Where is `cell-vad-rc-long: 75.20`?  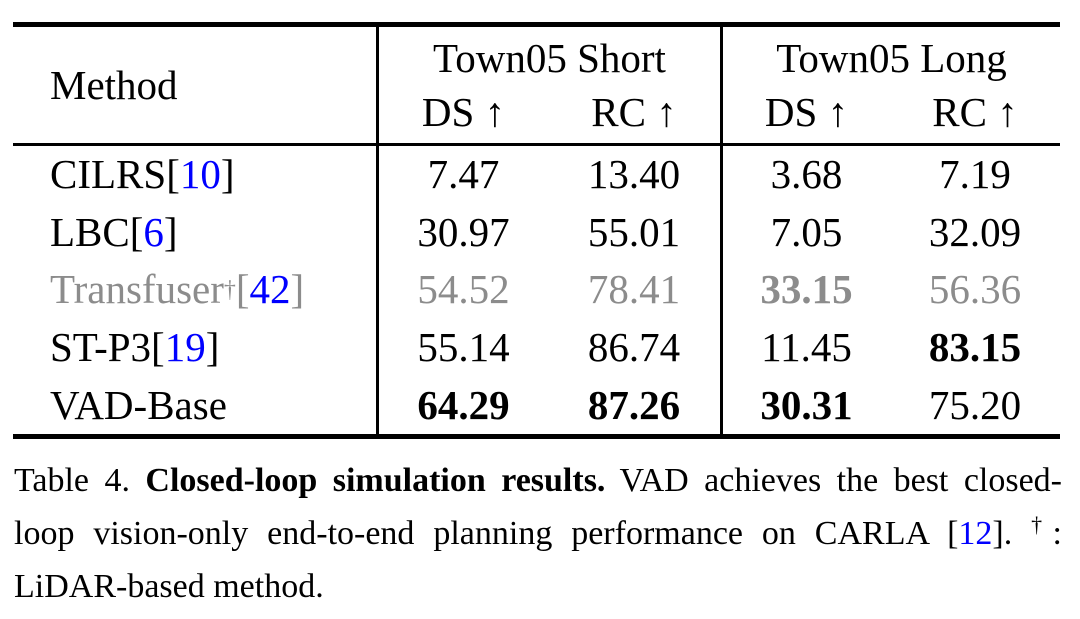
cell-vad-rc-long: 75.20 is located at coordinates (975, 404).